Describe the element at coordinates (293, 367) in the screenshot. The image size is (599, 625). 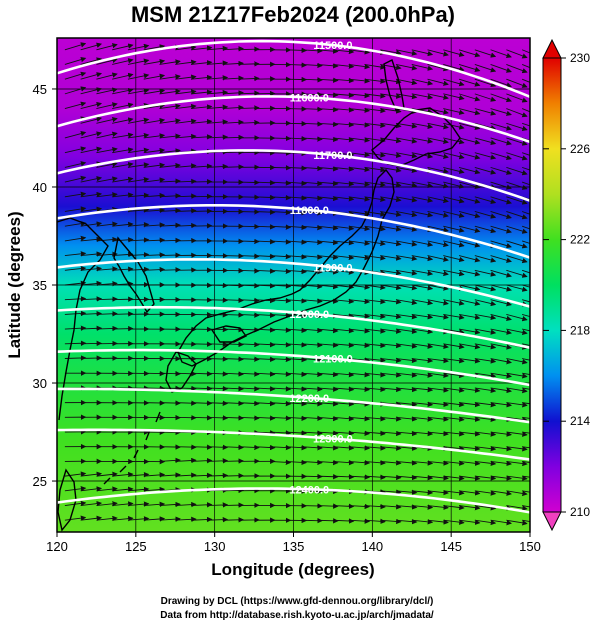
I see `contour-line-12100.0` at that location.